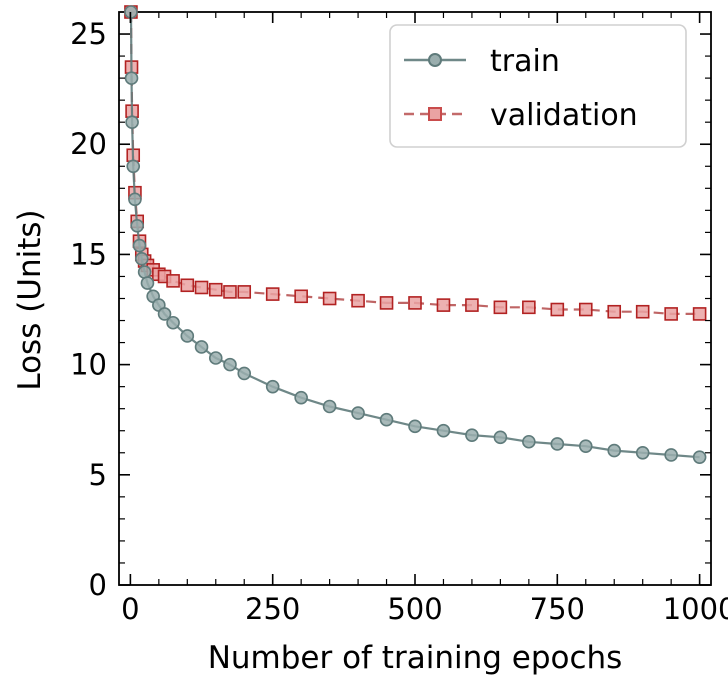  Describe the element at coordinates (557, 609) in the screenshot. I see `x-tick-label: 750` at that location.